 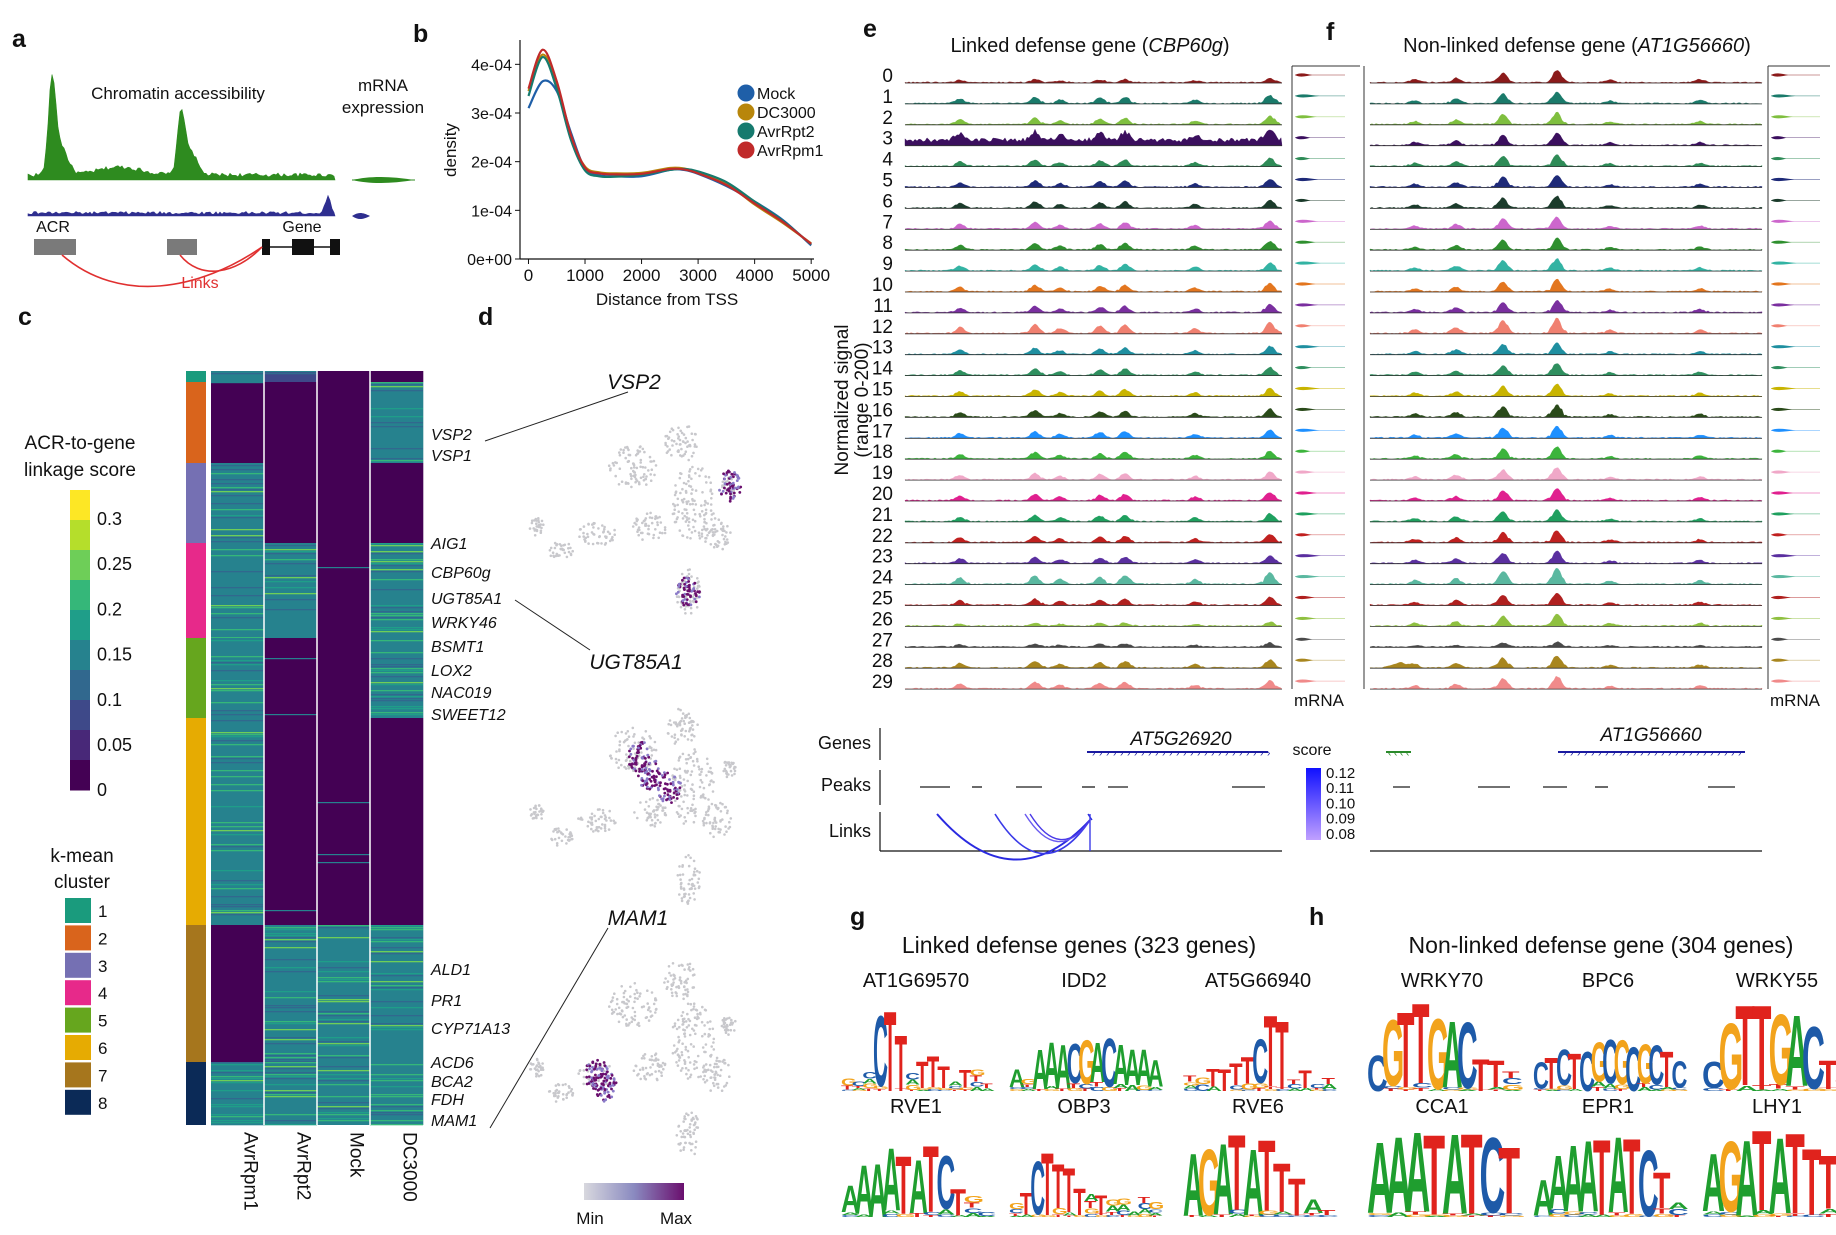 What do you see at coordinates (891, 1179) in the screenshot?
I see `motif-logo-g-3-letter: A` at bounding box center [891, 1179].